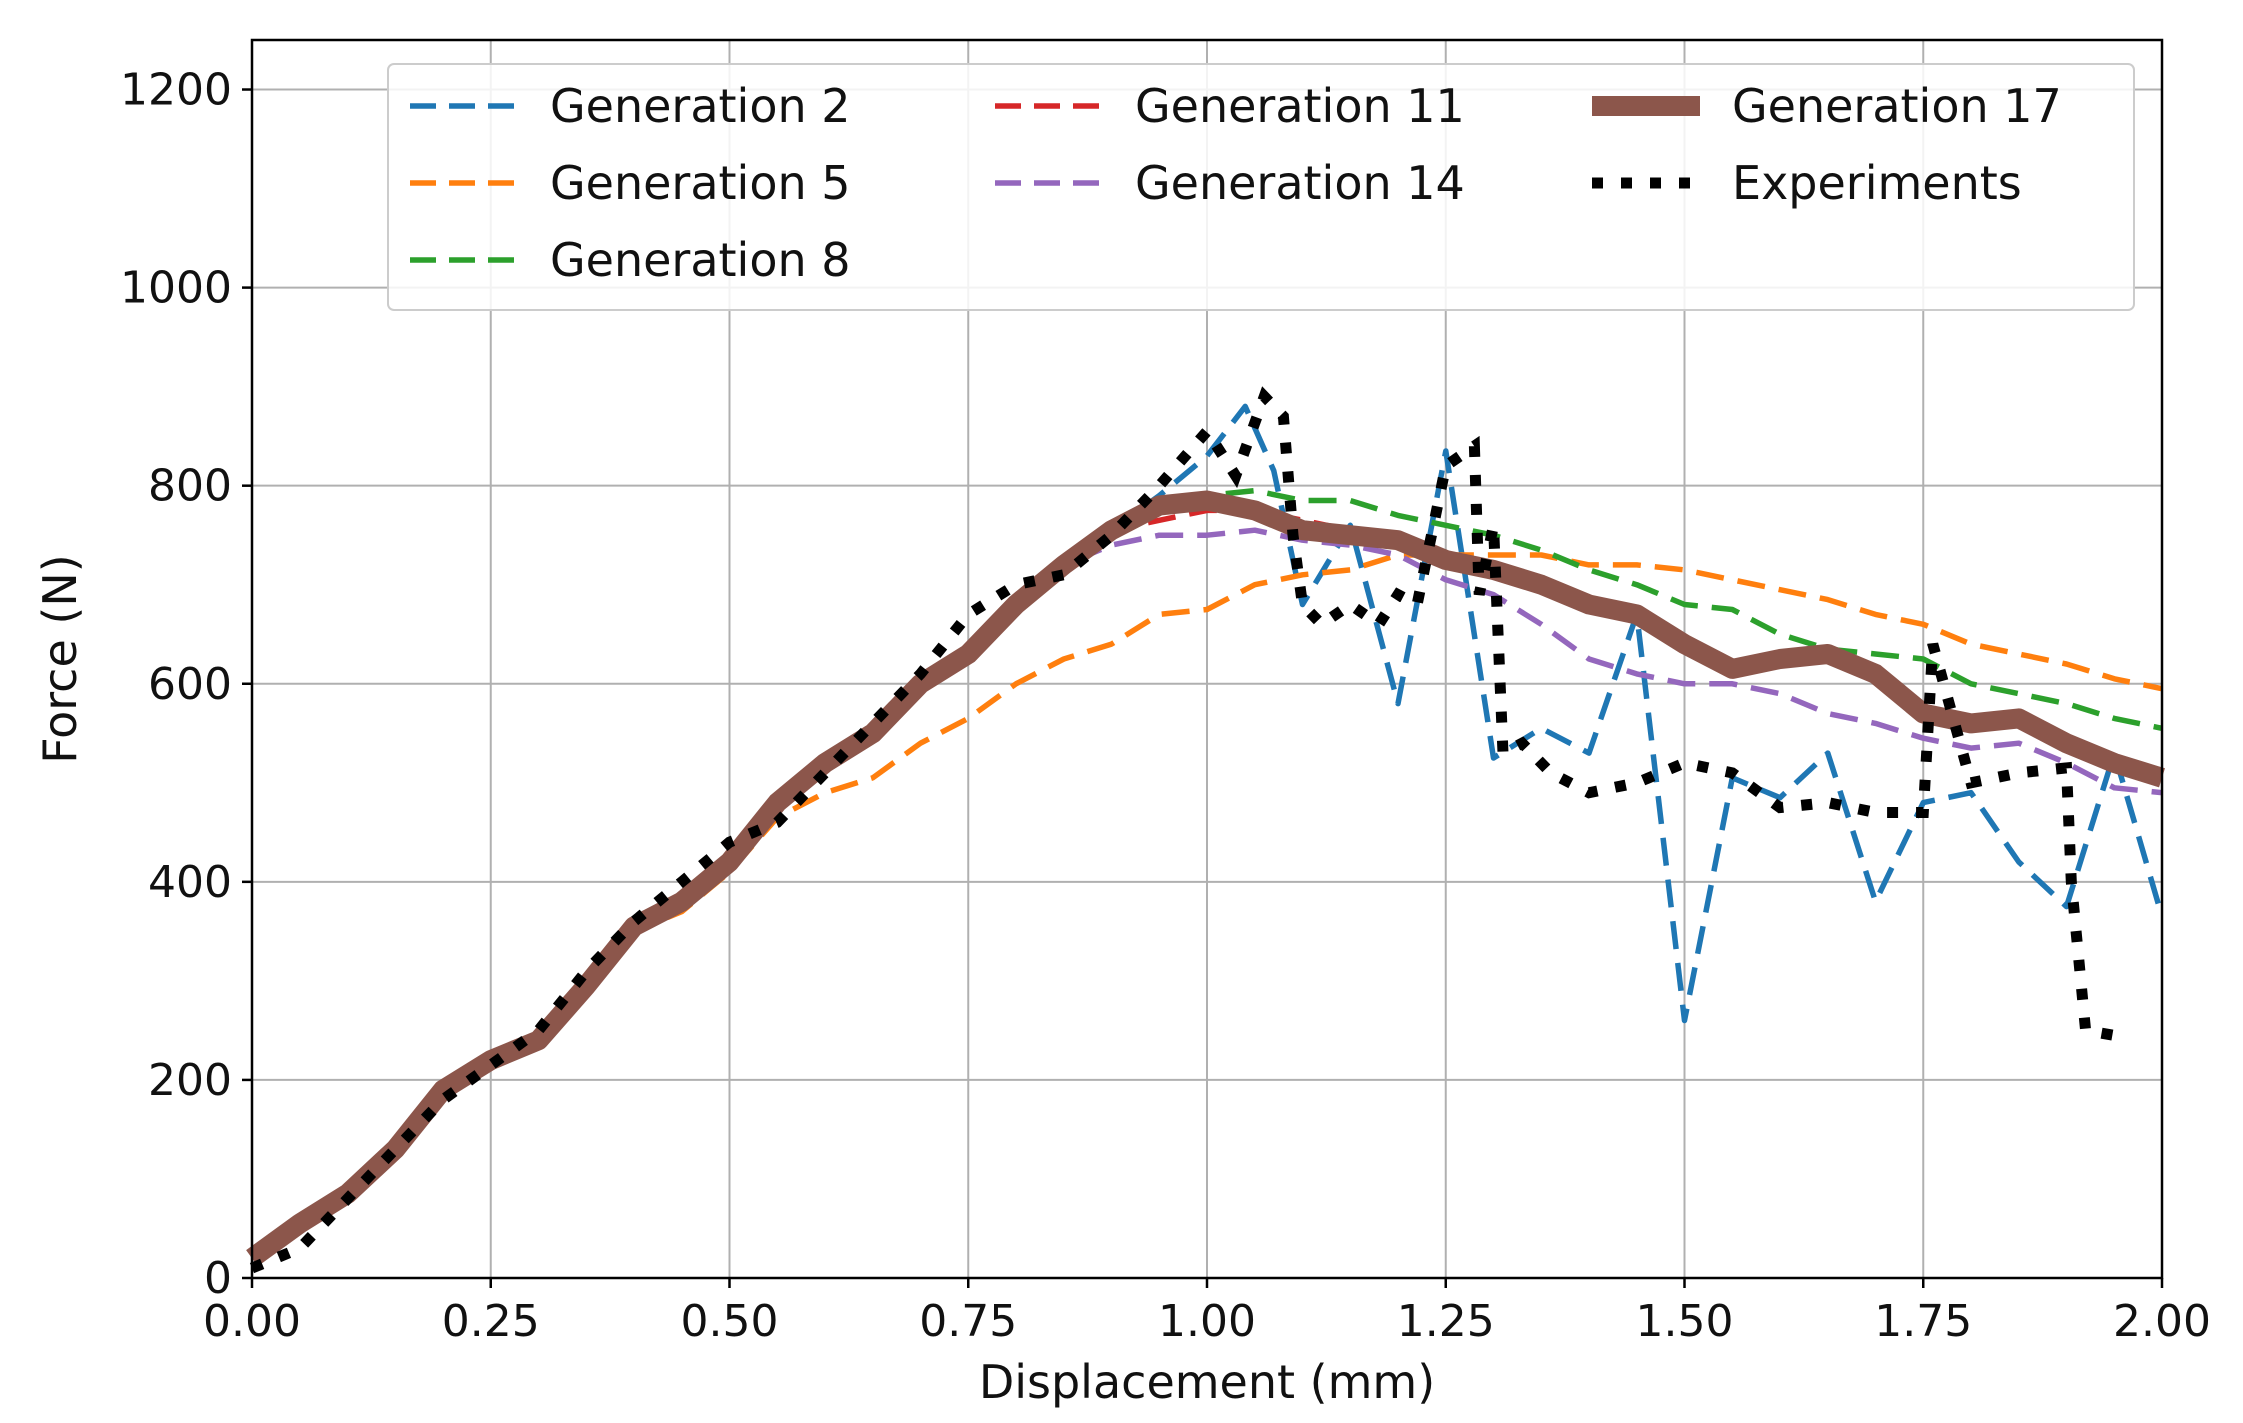  What do you see at coordinates (700, 260) in the screenshot?
I see `legend-label: Generation 8` at bounding box center [700, 260].